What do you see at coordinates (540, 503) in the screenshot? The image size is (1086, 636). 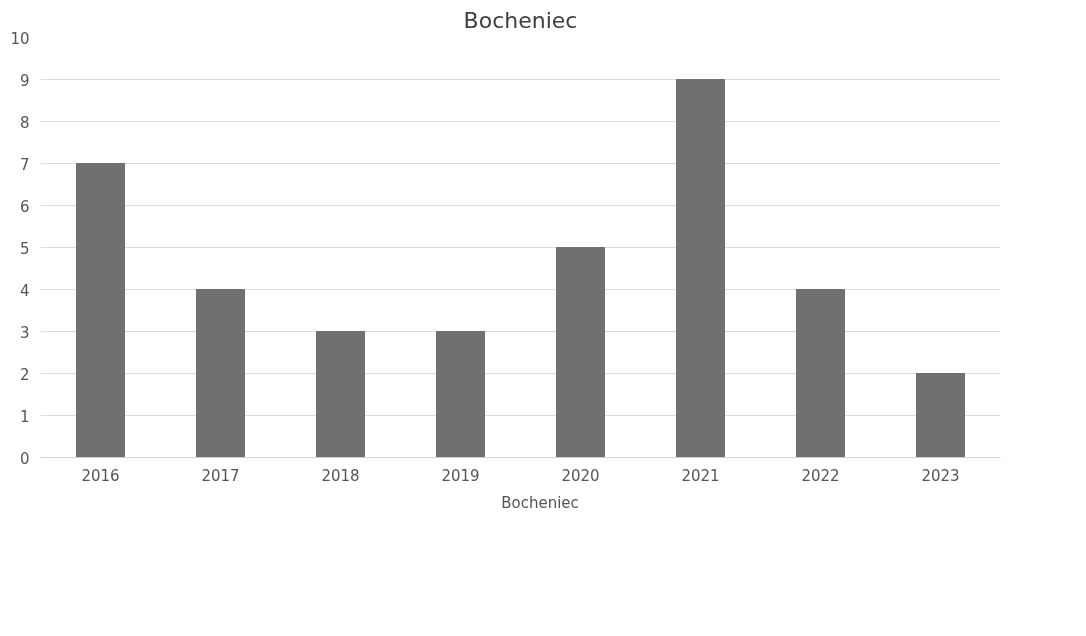 I see `text: Bocheniec` at bounding box center [540, 503].